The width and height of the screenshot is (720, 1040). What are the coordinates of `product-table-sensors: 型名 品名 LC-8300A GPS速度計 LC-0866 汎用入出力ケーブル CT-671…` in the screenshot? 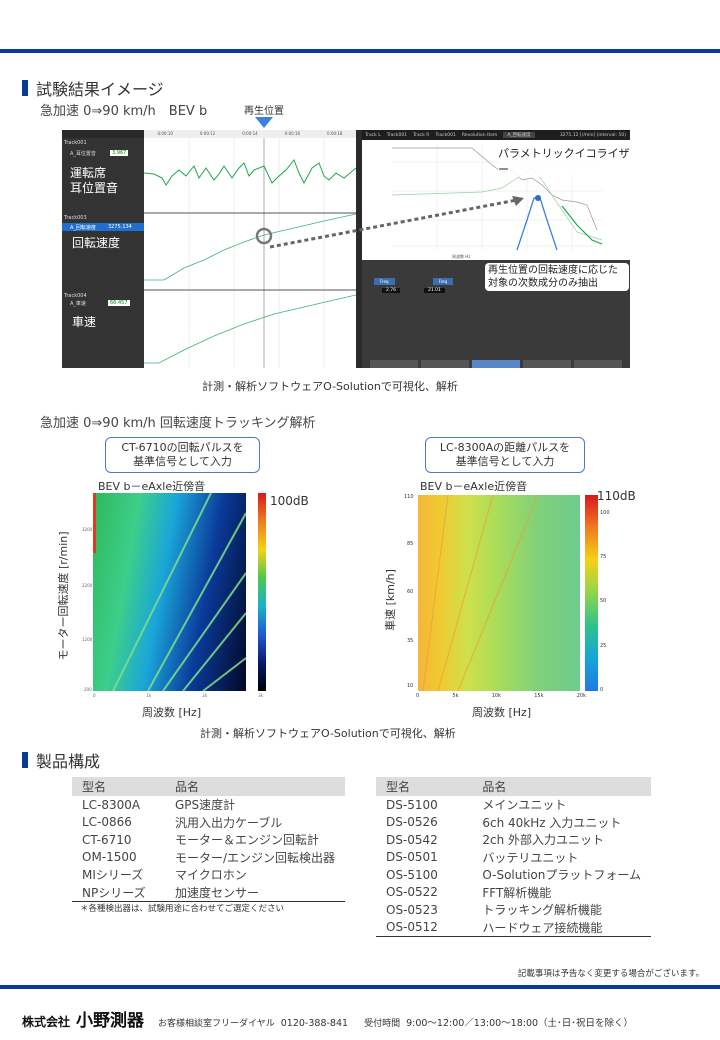 It's located at (208, 839).